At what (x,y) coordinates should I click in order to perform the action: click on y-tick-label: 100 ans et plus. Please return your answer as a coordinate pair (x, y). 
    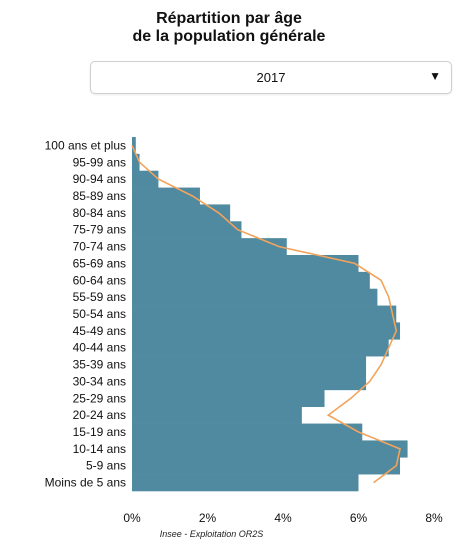
    Looking at the image, I should click on (85, 145).